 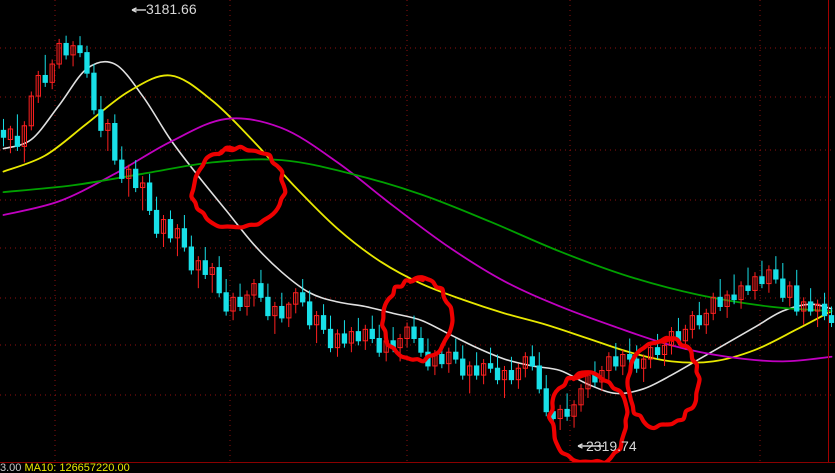 I want to click on high-price-label: 3181.66, so click(x=171, y=9).